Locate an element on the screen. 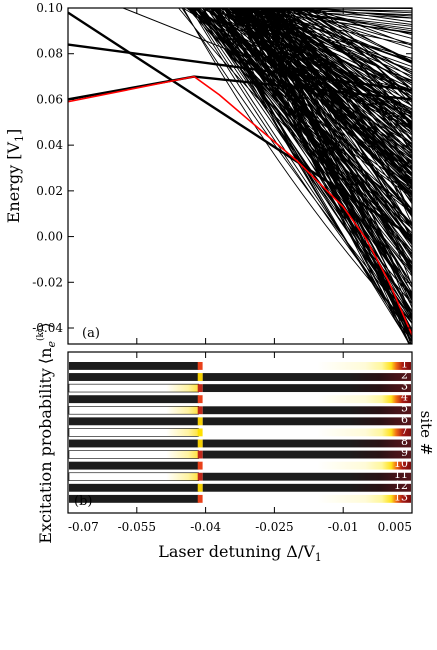  site-row-9: 9 is located at coordinates (239, 452).